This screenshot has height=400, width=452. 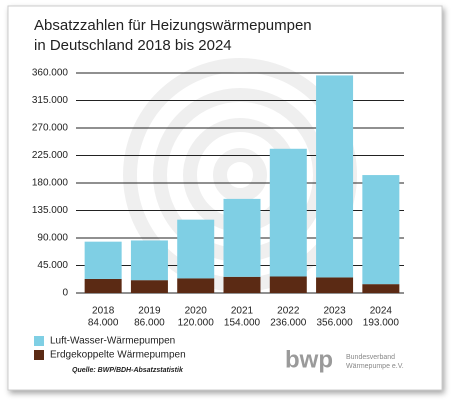 I want to click on y-tick-label: 360.000, so click(x=50, y=73).